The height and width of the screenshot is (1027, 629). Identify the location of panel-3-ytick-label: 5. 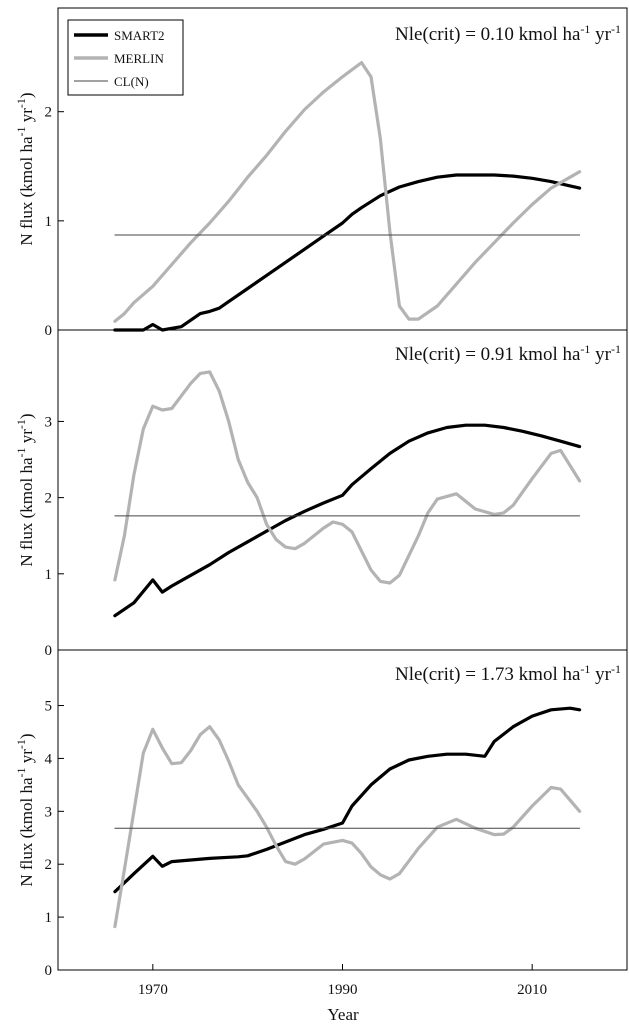
(49, 707).